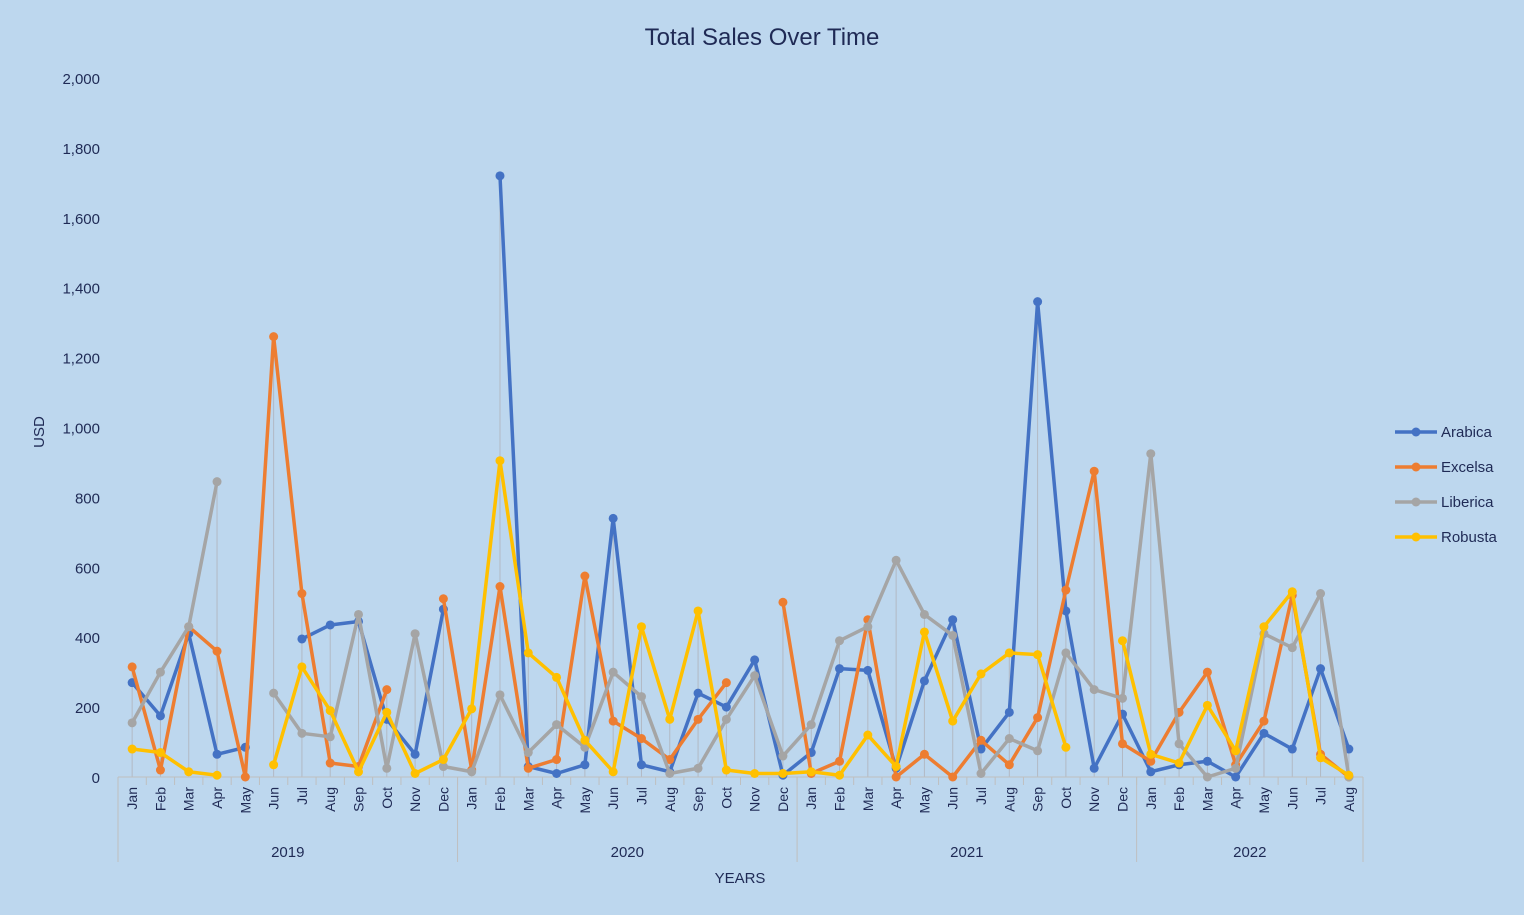 This screenshot has width=1524, height=915. What do you see at coordinates (1094, 799) in the screenshot?
I see `x-tick-label: Nov` at bounding box center [1094, 799].